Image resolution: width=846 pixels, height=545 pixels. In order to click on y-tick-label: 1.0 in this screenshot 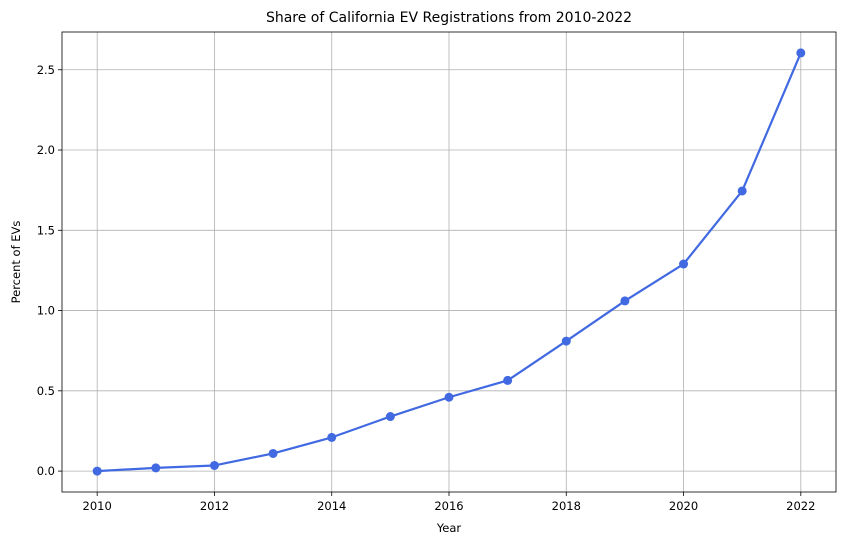, I will do `click(46, 311)`.